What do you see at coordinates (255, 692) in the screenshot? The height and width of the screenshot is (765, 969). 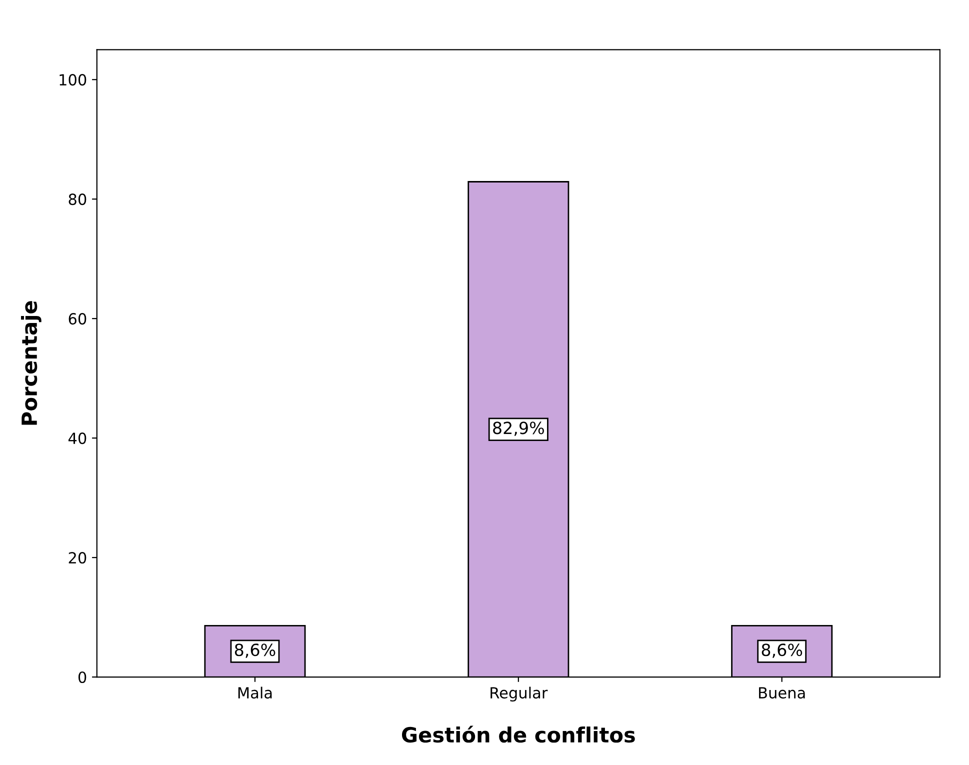 I see `x-tick-label: Mala` at bounding box center [255, 692].